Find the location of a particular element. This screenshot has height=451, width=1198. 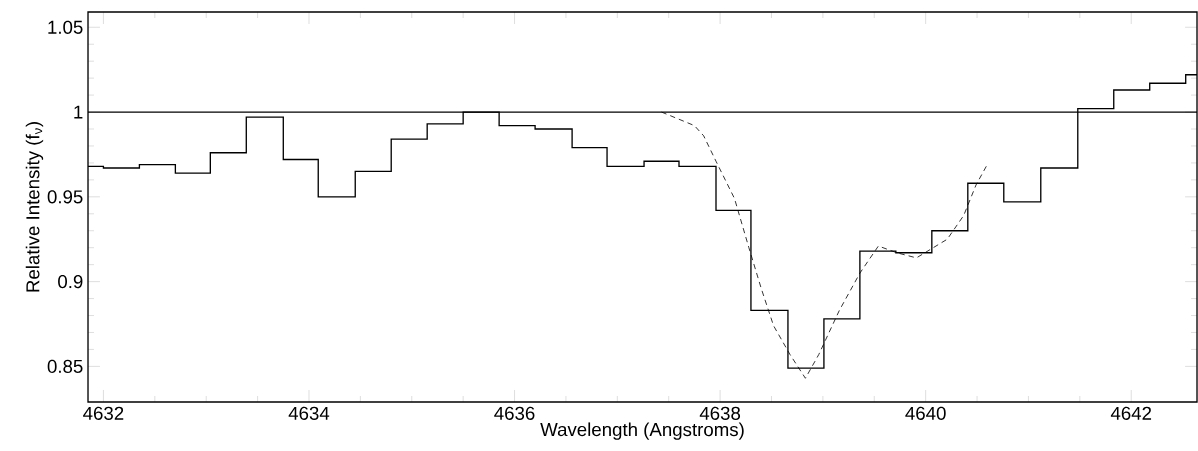

y-tick-label: 0.9 is located at coordinates (70, 281).